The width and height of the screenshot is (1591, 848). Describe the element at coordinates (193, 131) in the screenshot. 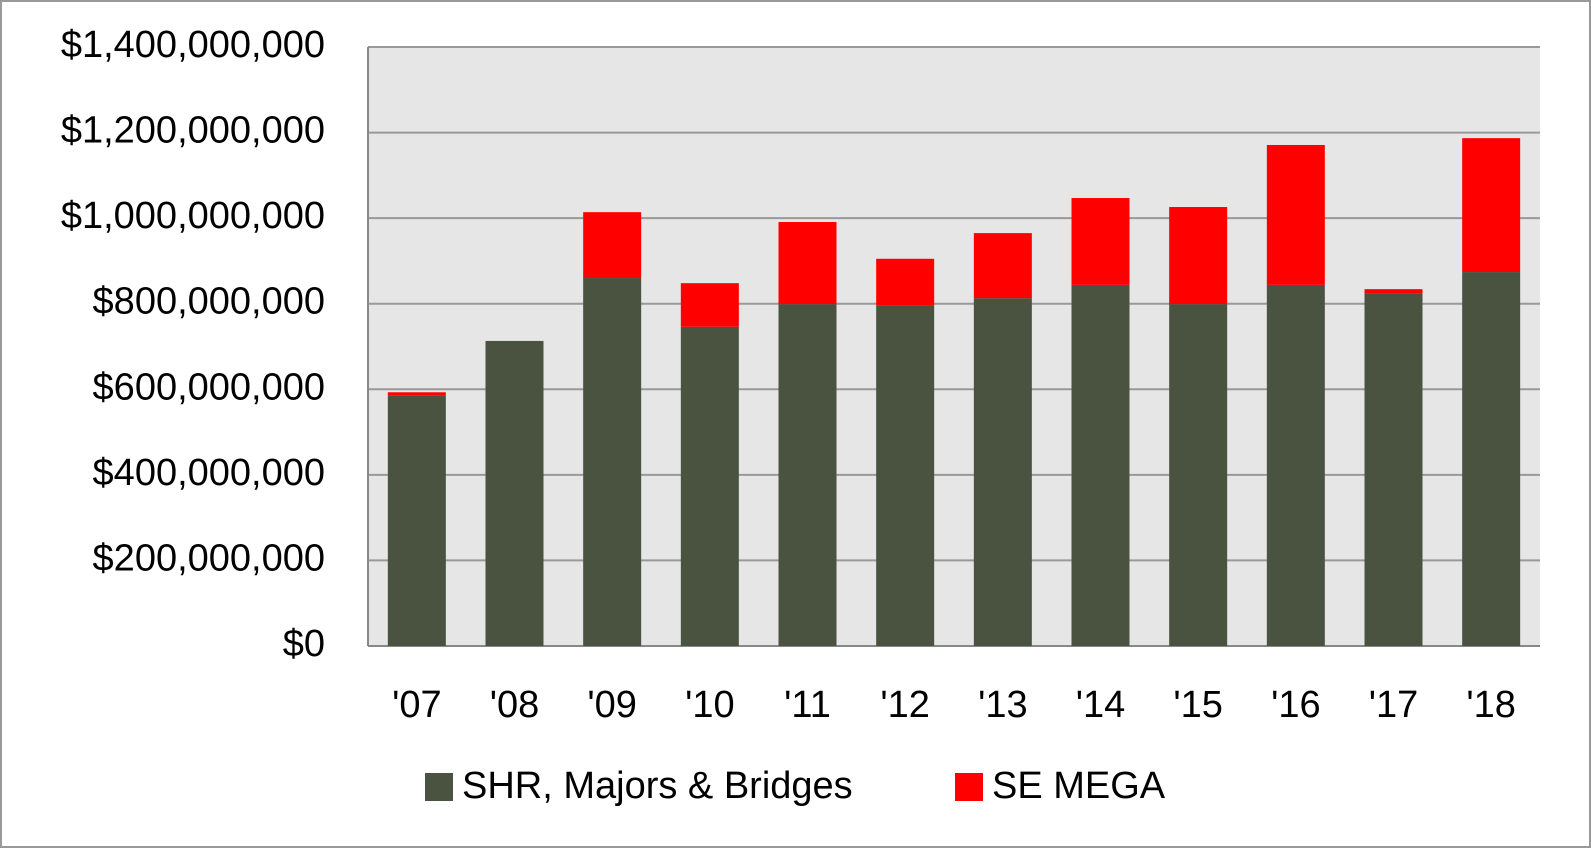

I see `y-tick-label: $1,200,000,000` at that location.